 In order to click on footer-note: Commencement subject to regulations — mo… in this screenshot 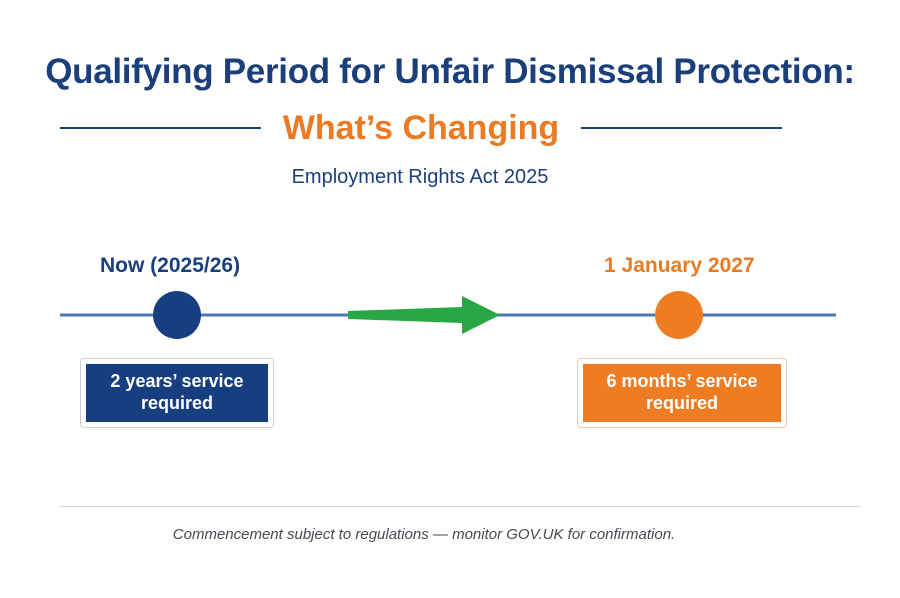, I will do `click(424, 534)`.